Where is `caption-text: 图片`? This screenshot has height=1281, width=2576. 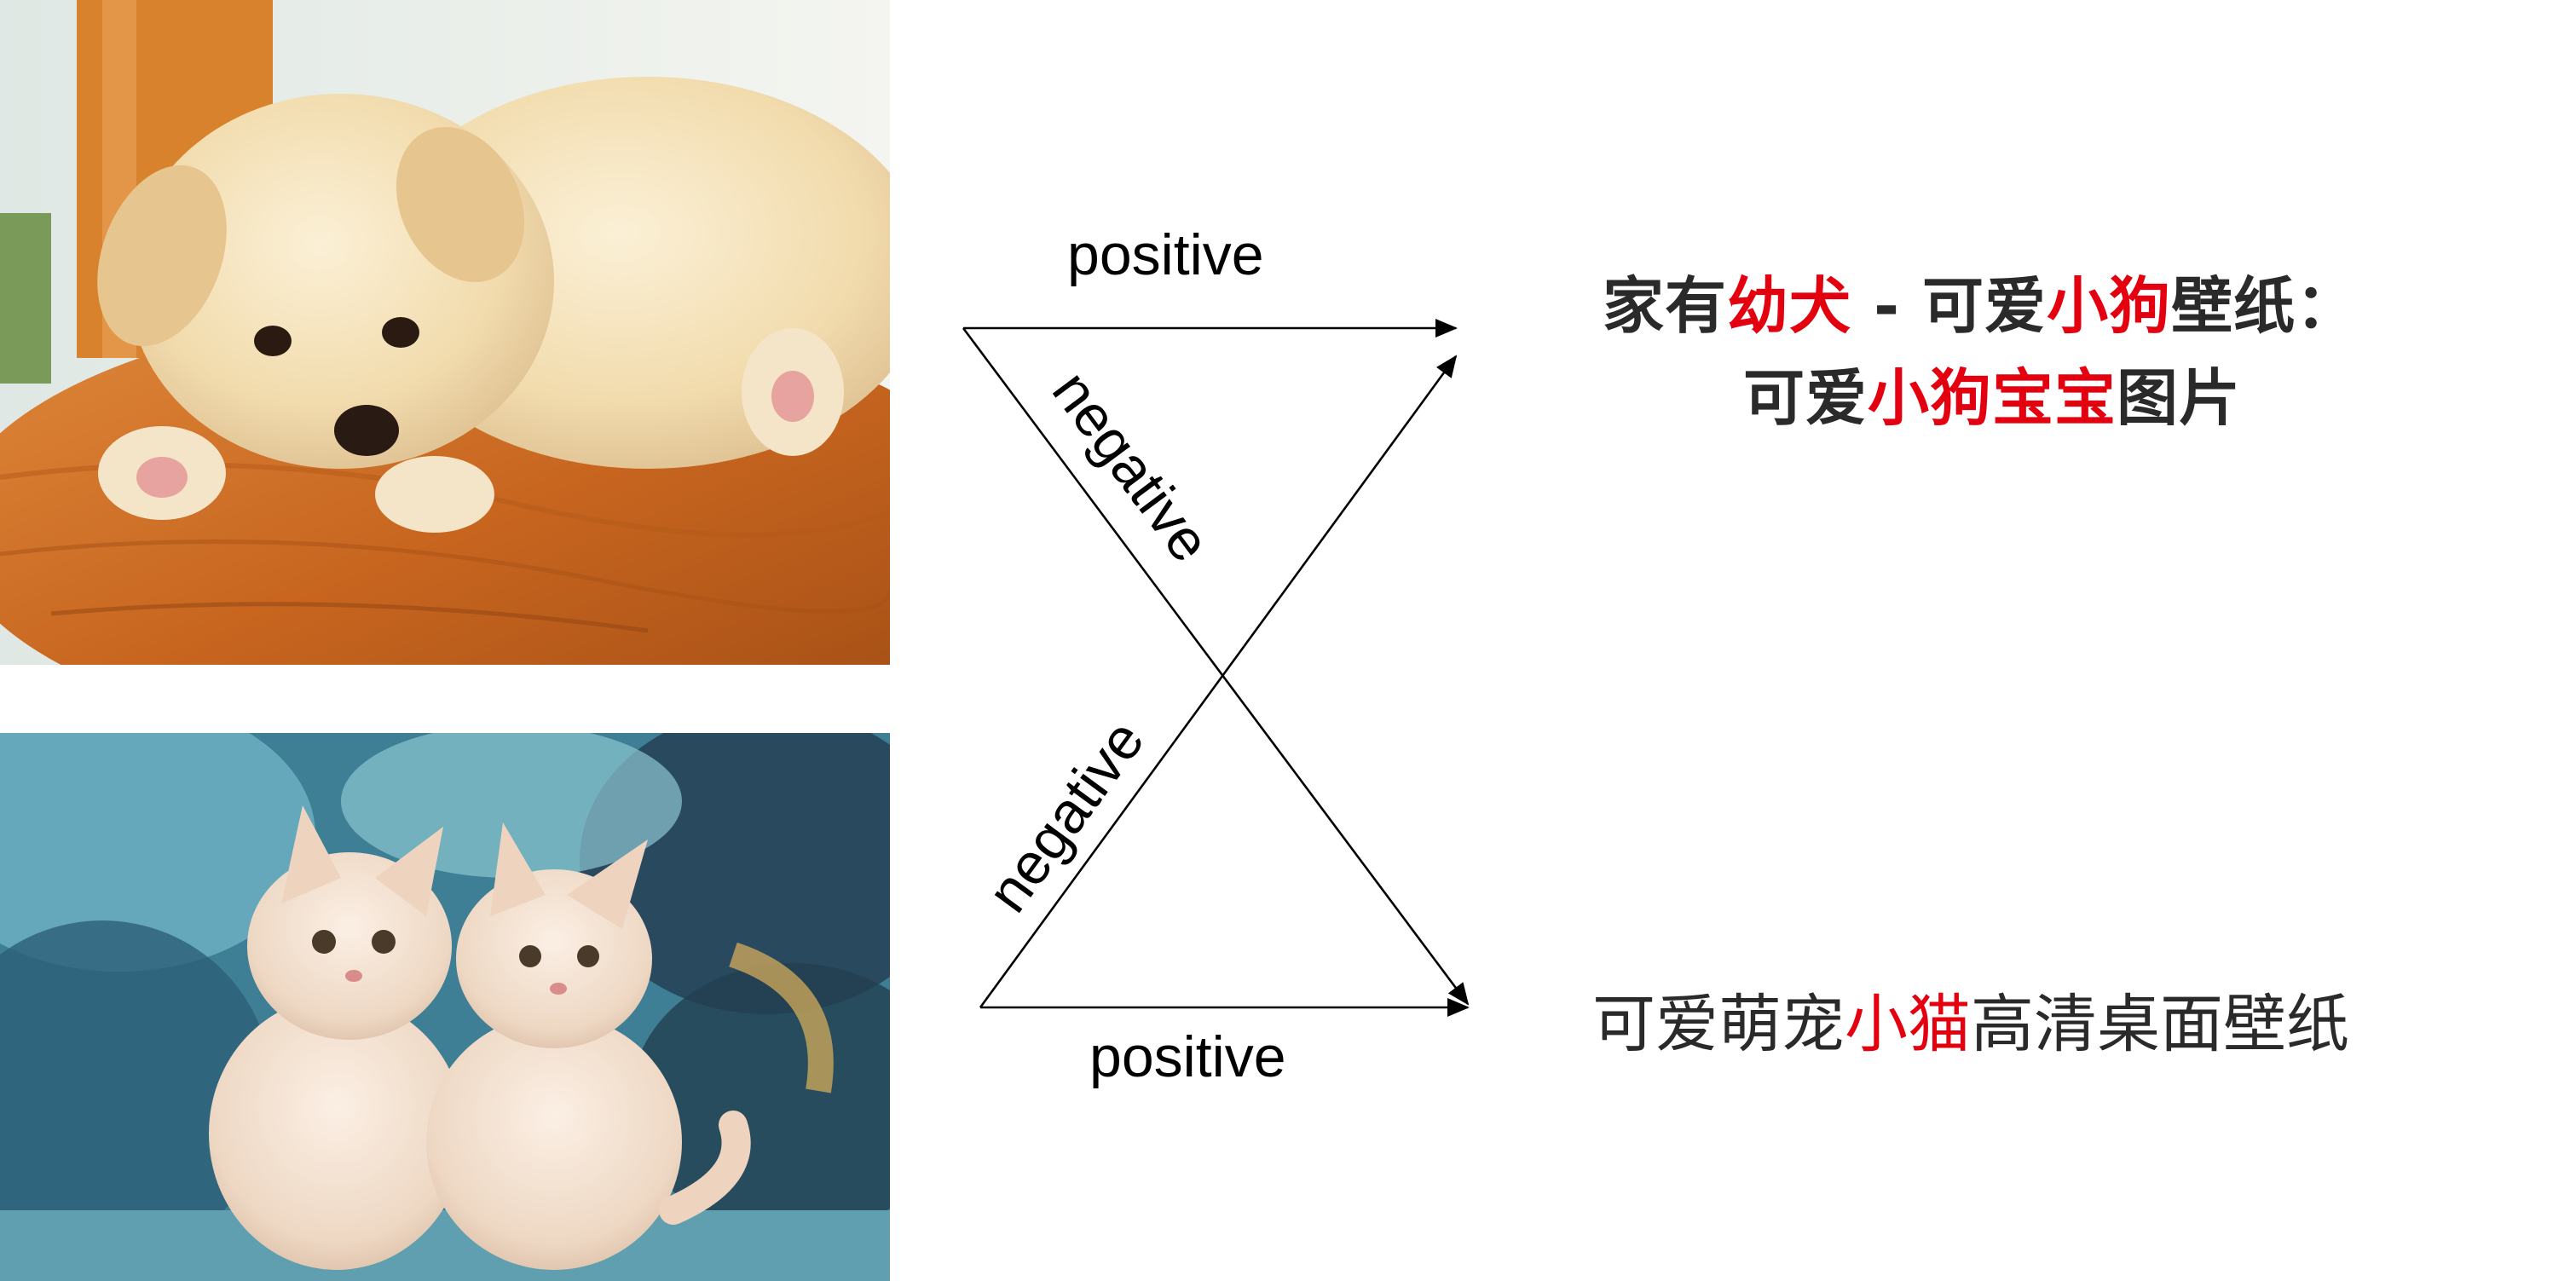
caption-text: 图片 is located at coordinates (2179, 398).